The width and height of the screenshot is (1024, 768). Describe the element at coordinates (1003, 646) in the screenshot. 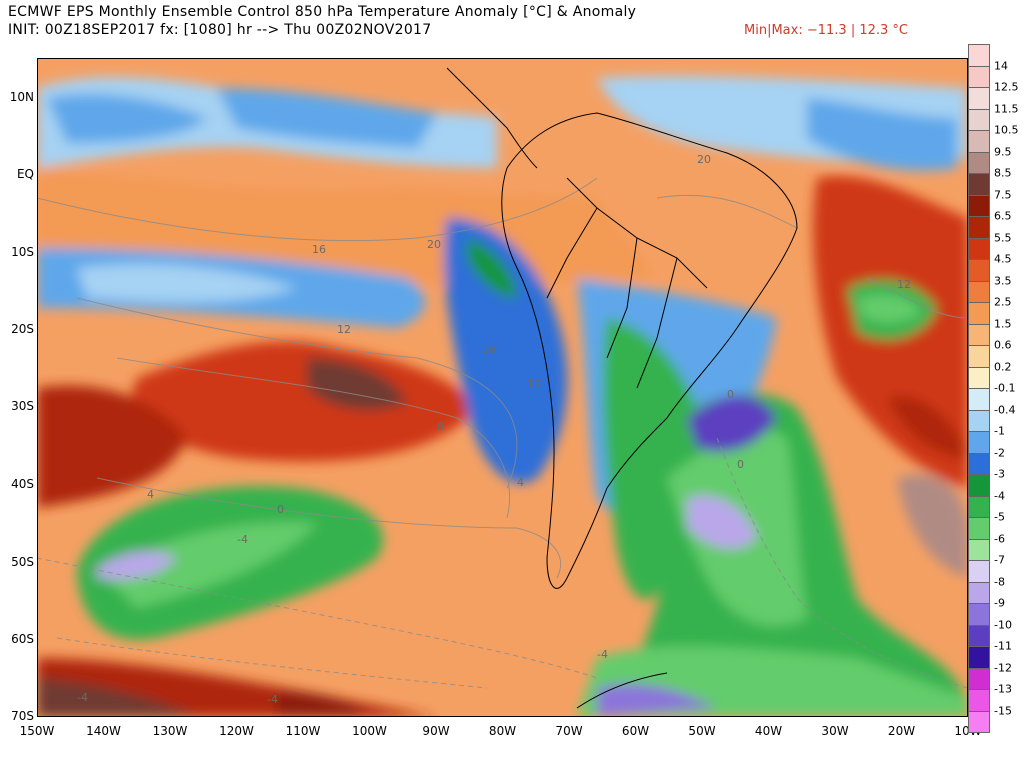

I see `colorbar-label: -11` at that location.